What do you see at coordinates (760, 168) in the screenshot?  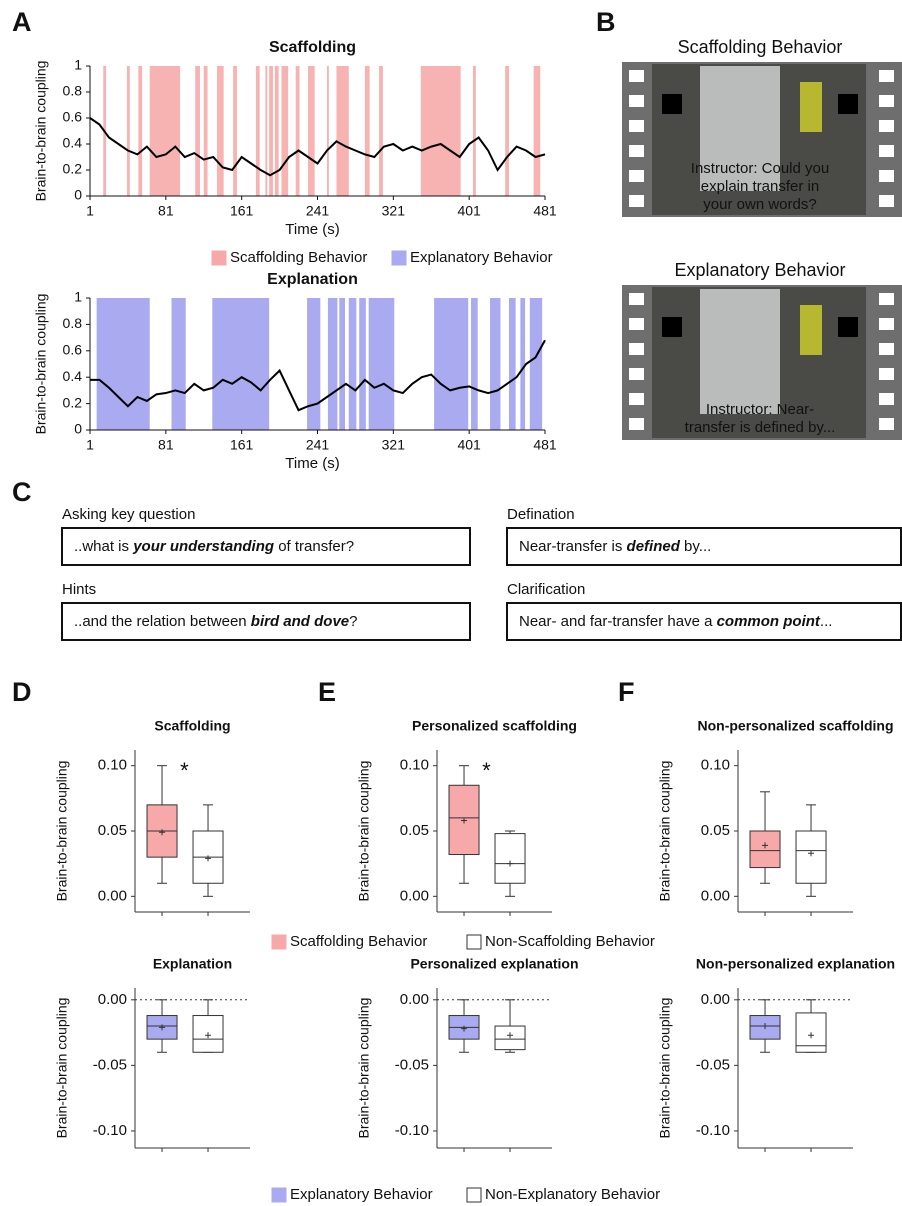 I see `caption: Instructor: Could you` at bounding box center [760, 168].